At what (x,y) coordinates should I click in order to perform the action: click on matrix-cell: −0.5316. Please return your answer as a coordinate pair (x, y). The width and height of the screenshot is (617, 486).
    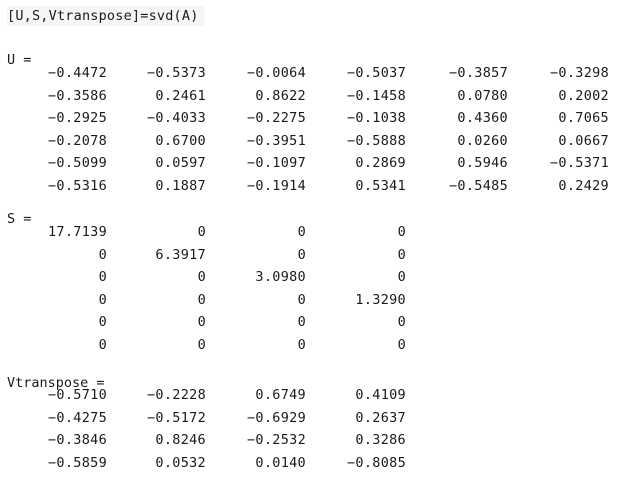
    Looking at the image, I should click on (77, 185).